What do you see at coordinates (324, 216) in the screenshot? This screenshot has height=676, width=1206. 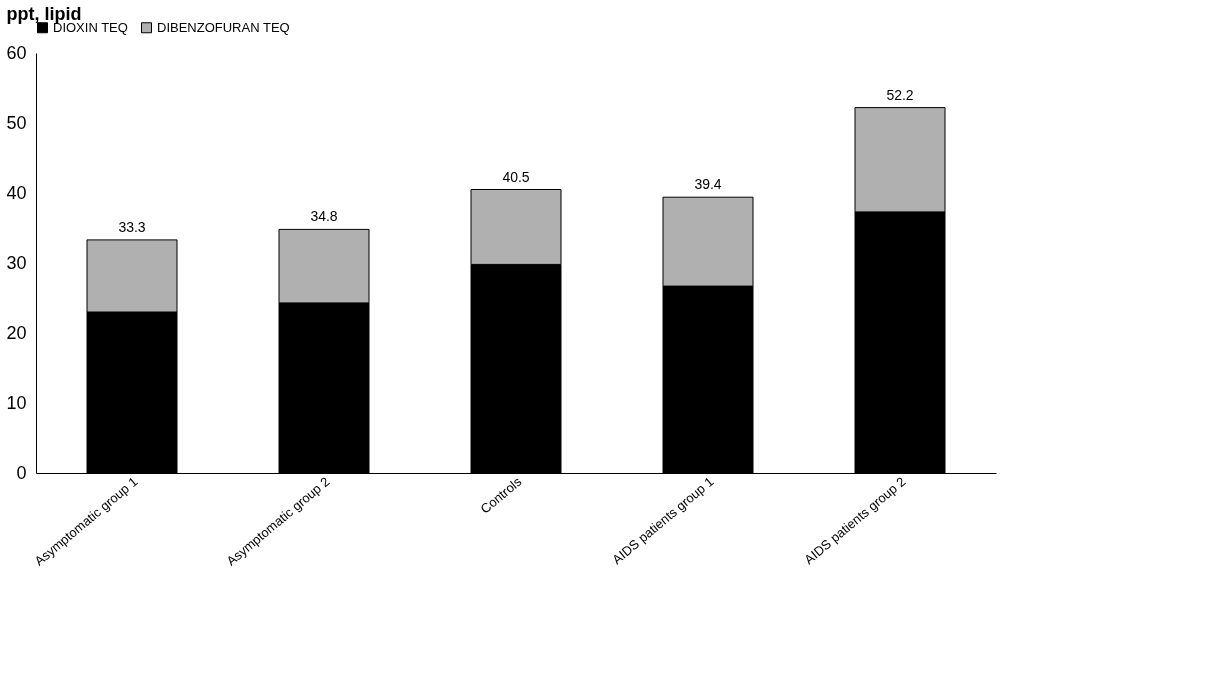 I see `total-label: 34.8` at bounding box center [324, 216].